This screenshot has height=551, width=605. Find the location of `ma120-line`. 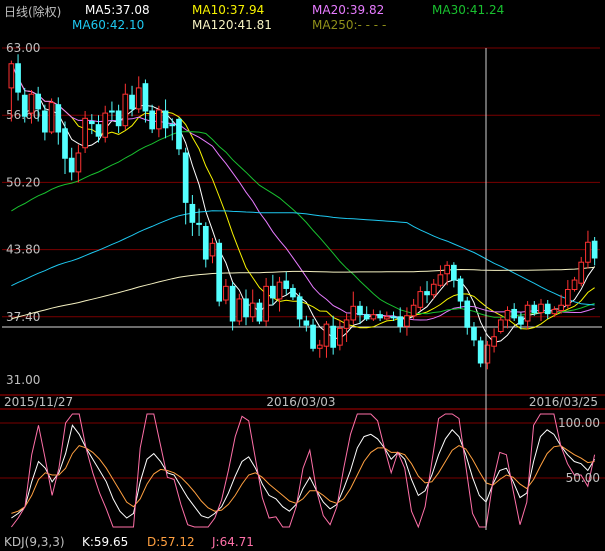

ma120-line is located at coordinates (303, 293).